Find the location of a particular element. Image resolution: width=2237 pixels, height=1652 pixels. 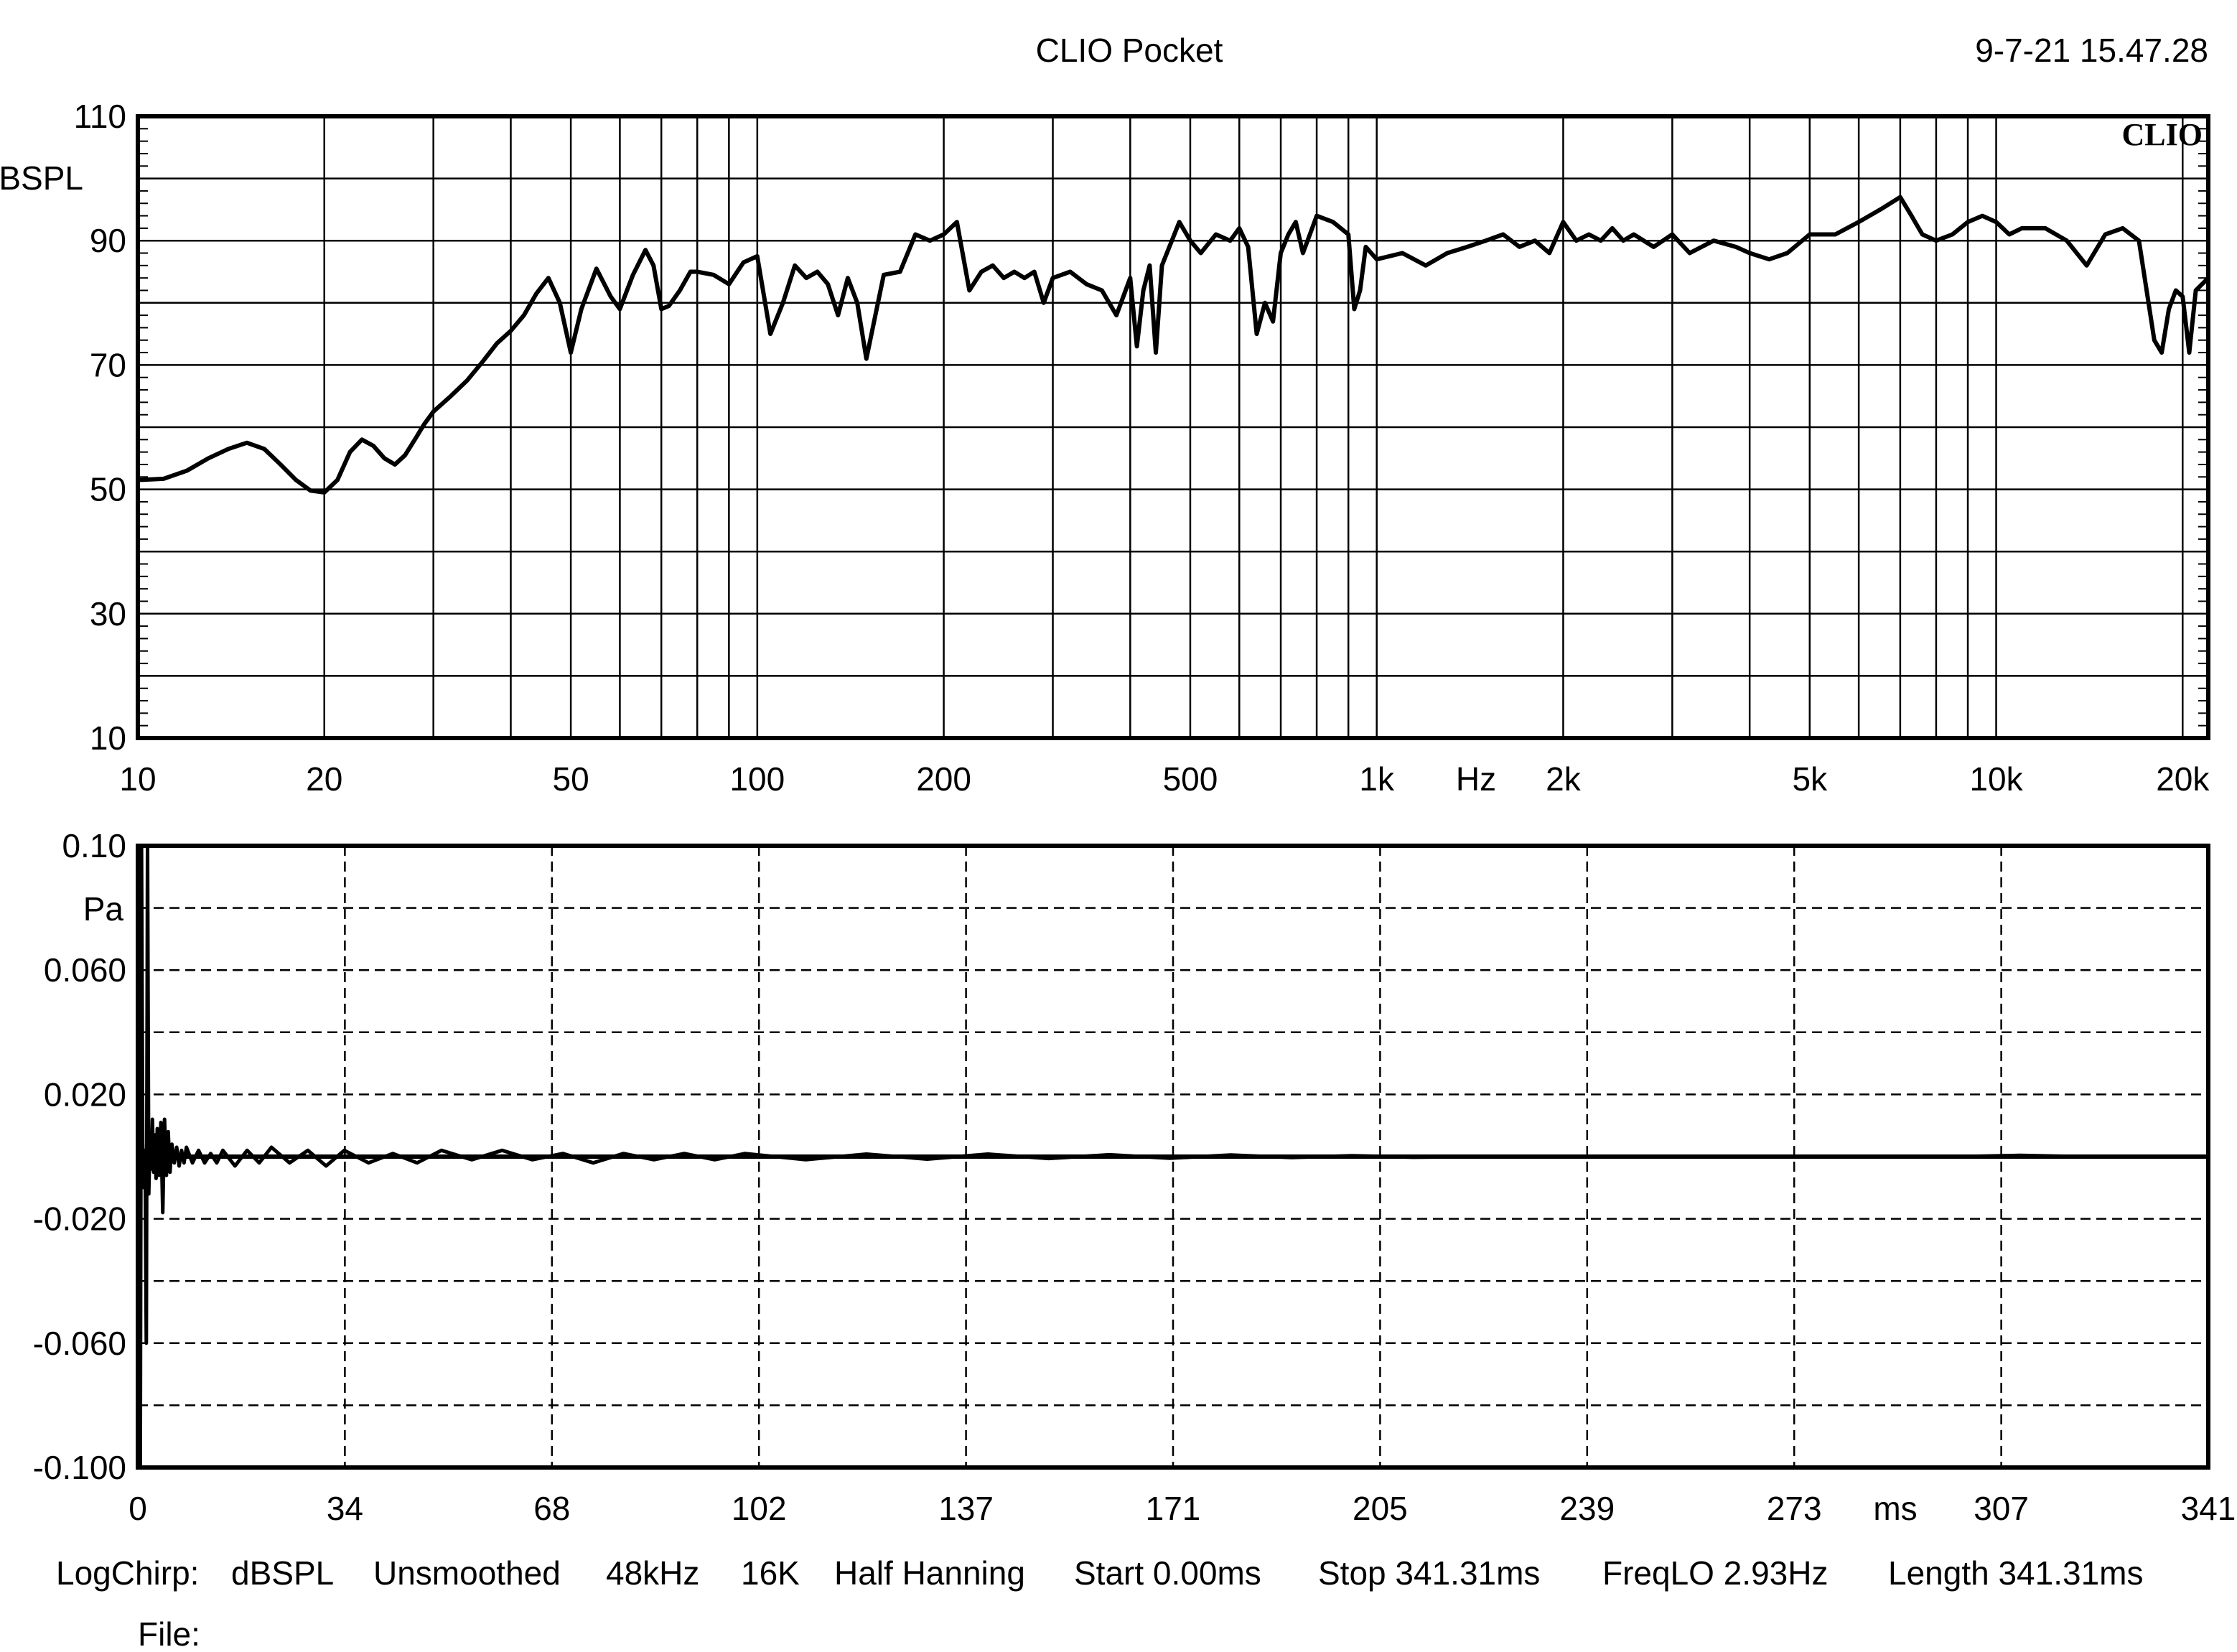

fr-x-unit-label: Hz is located at coordinates (1476, 779).